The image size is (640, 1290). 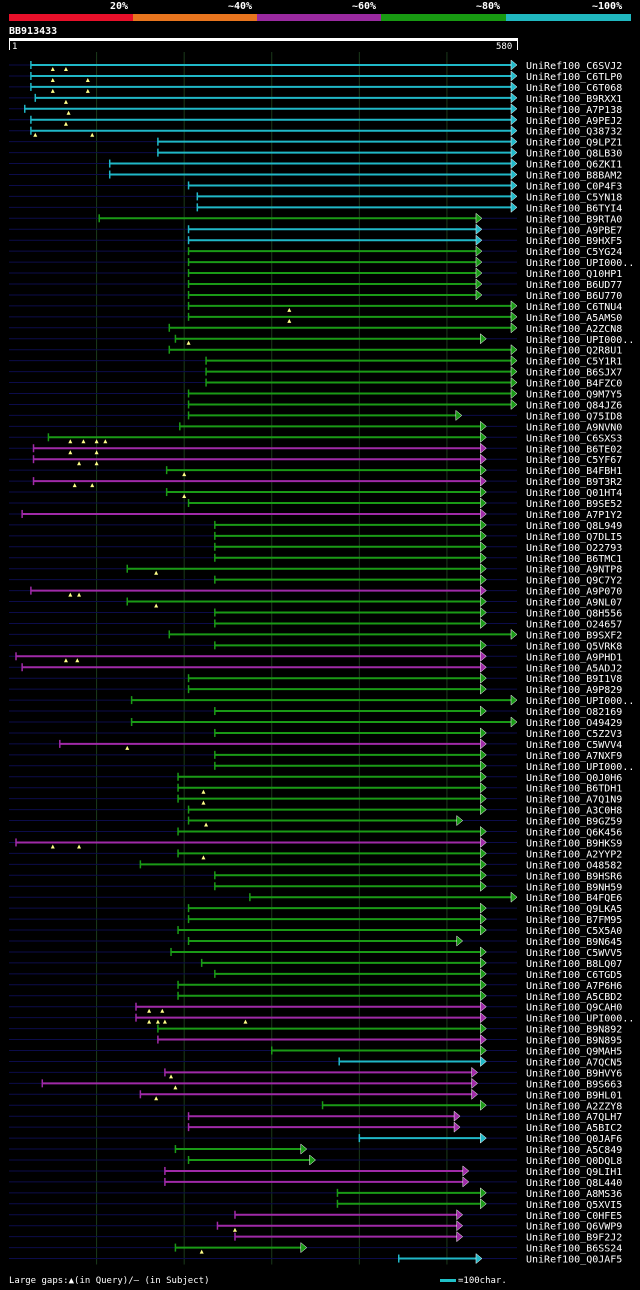 What do you see at coordinates (574, 898) in the screenshot?
I see `hit-label: UniRef100_B4FQE6` at bounding box center [574, 898].